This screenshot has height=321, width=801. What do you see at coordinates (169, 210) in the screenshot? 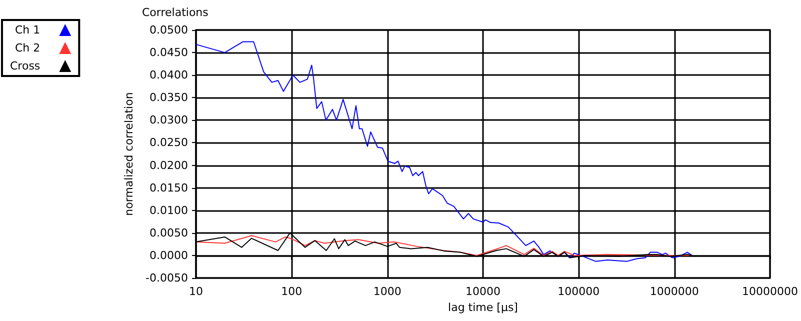
I see `y-tick-label: 0.0100` at bounding box center [169, 210].